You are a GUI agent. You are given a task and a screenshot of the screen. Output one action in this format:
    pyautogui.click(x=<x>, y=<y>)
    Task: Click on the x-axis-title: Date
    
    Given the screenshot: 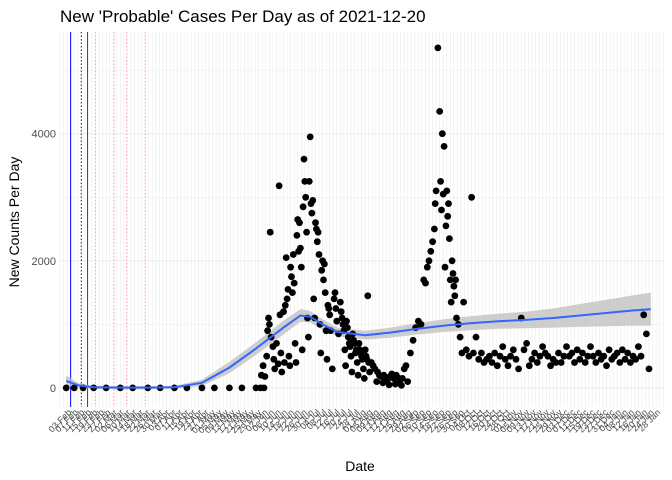 What is the action you would take?
    pyautogui.click(x=360, y=466)
    